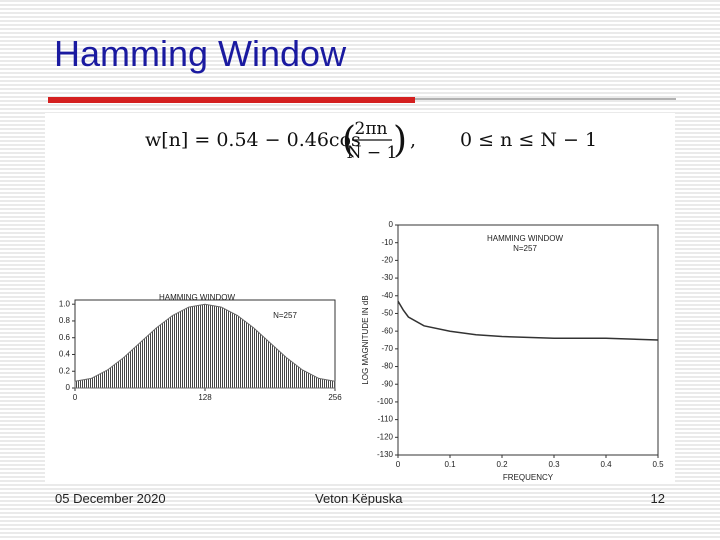 This screenshot has height=540, width=720. I want to click on formula-numerator: 2πn, so click(371, 129).